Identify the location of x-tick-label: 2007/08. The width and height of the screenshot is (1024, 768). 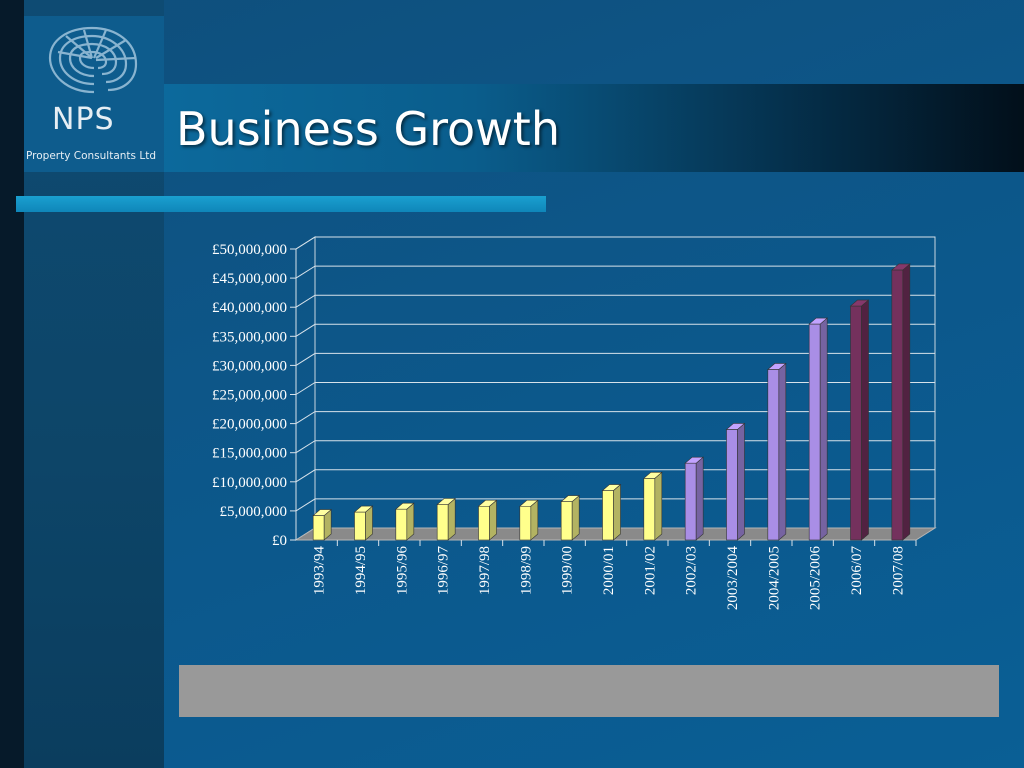
(898, 570).